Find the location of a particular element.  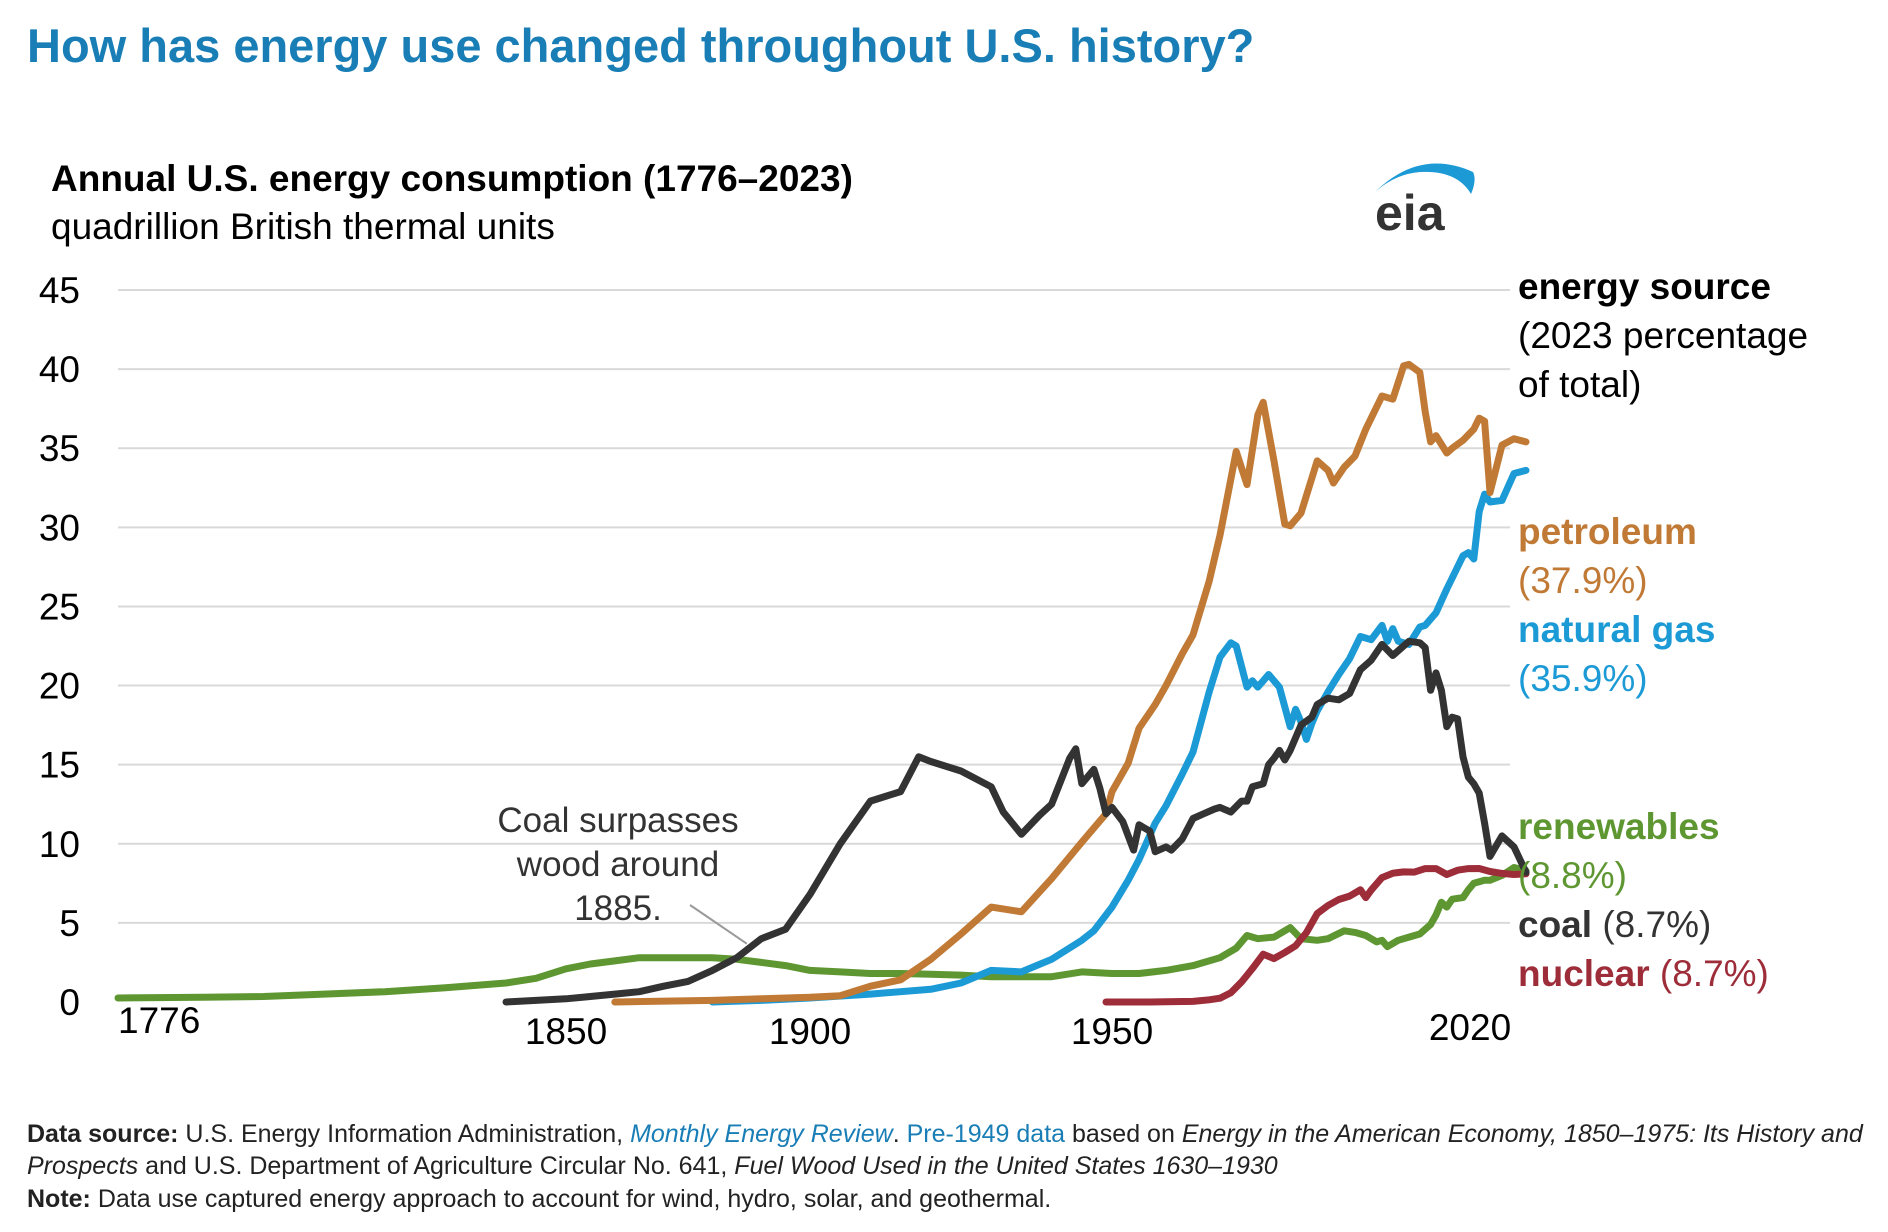

legend-coal-name: coal is located at coordinates (1555, 924).